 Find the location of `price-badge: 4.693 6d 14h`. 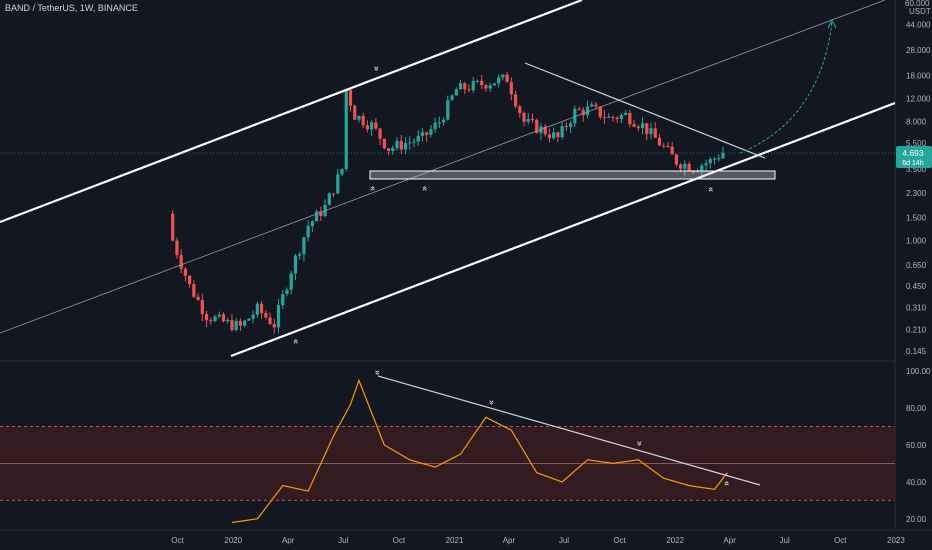

price-badge: 4.693 6d 14h is located at coordinates (914, 157).